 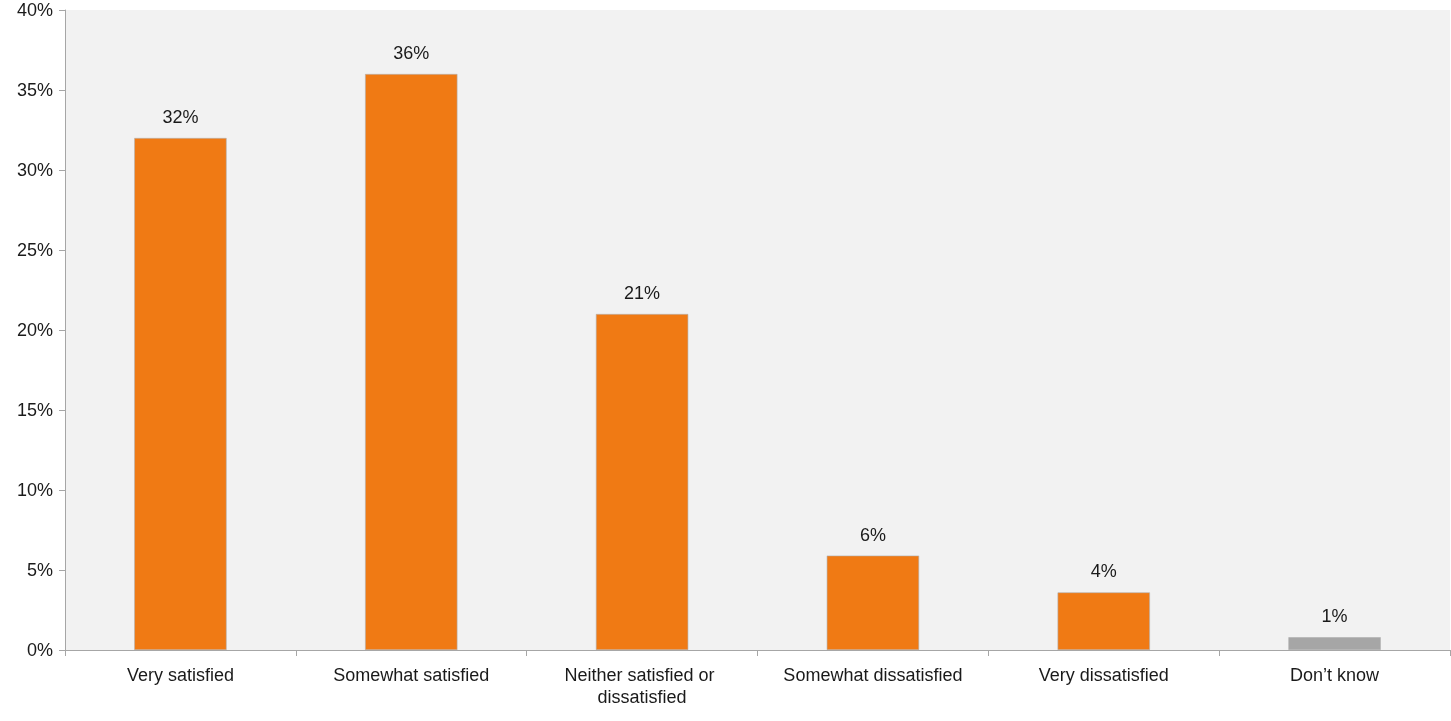 I want to click on data-label: 32%, so click(x=180, y=117).